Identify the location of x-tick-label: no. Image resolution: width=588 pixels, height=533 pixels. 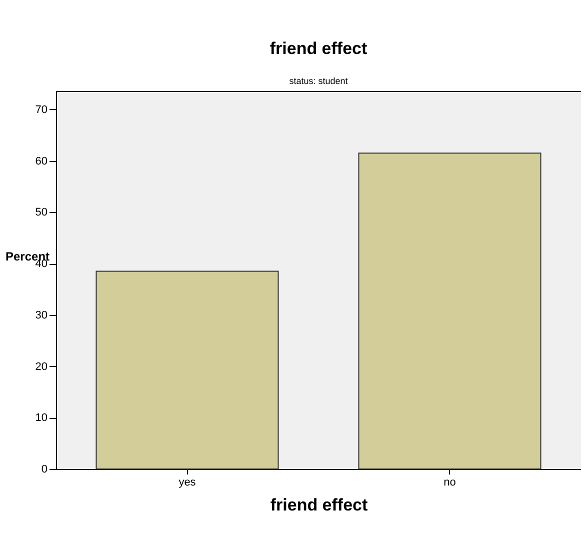
(450, 482).